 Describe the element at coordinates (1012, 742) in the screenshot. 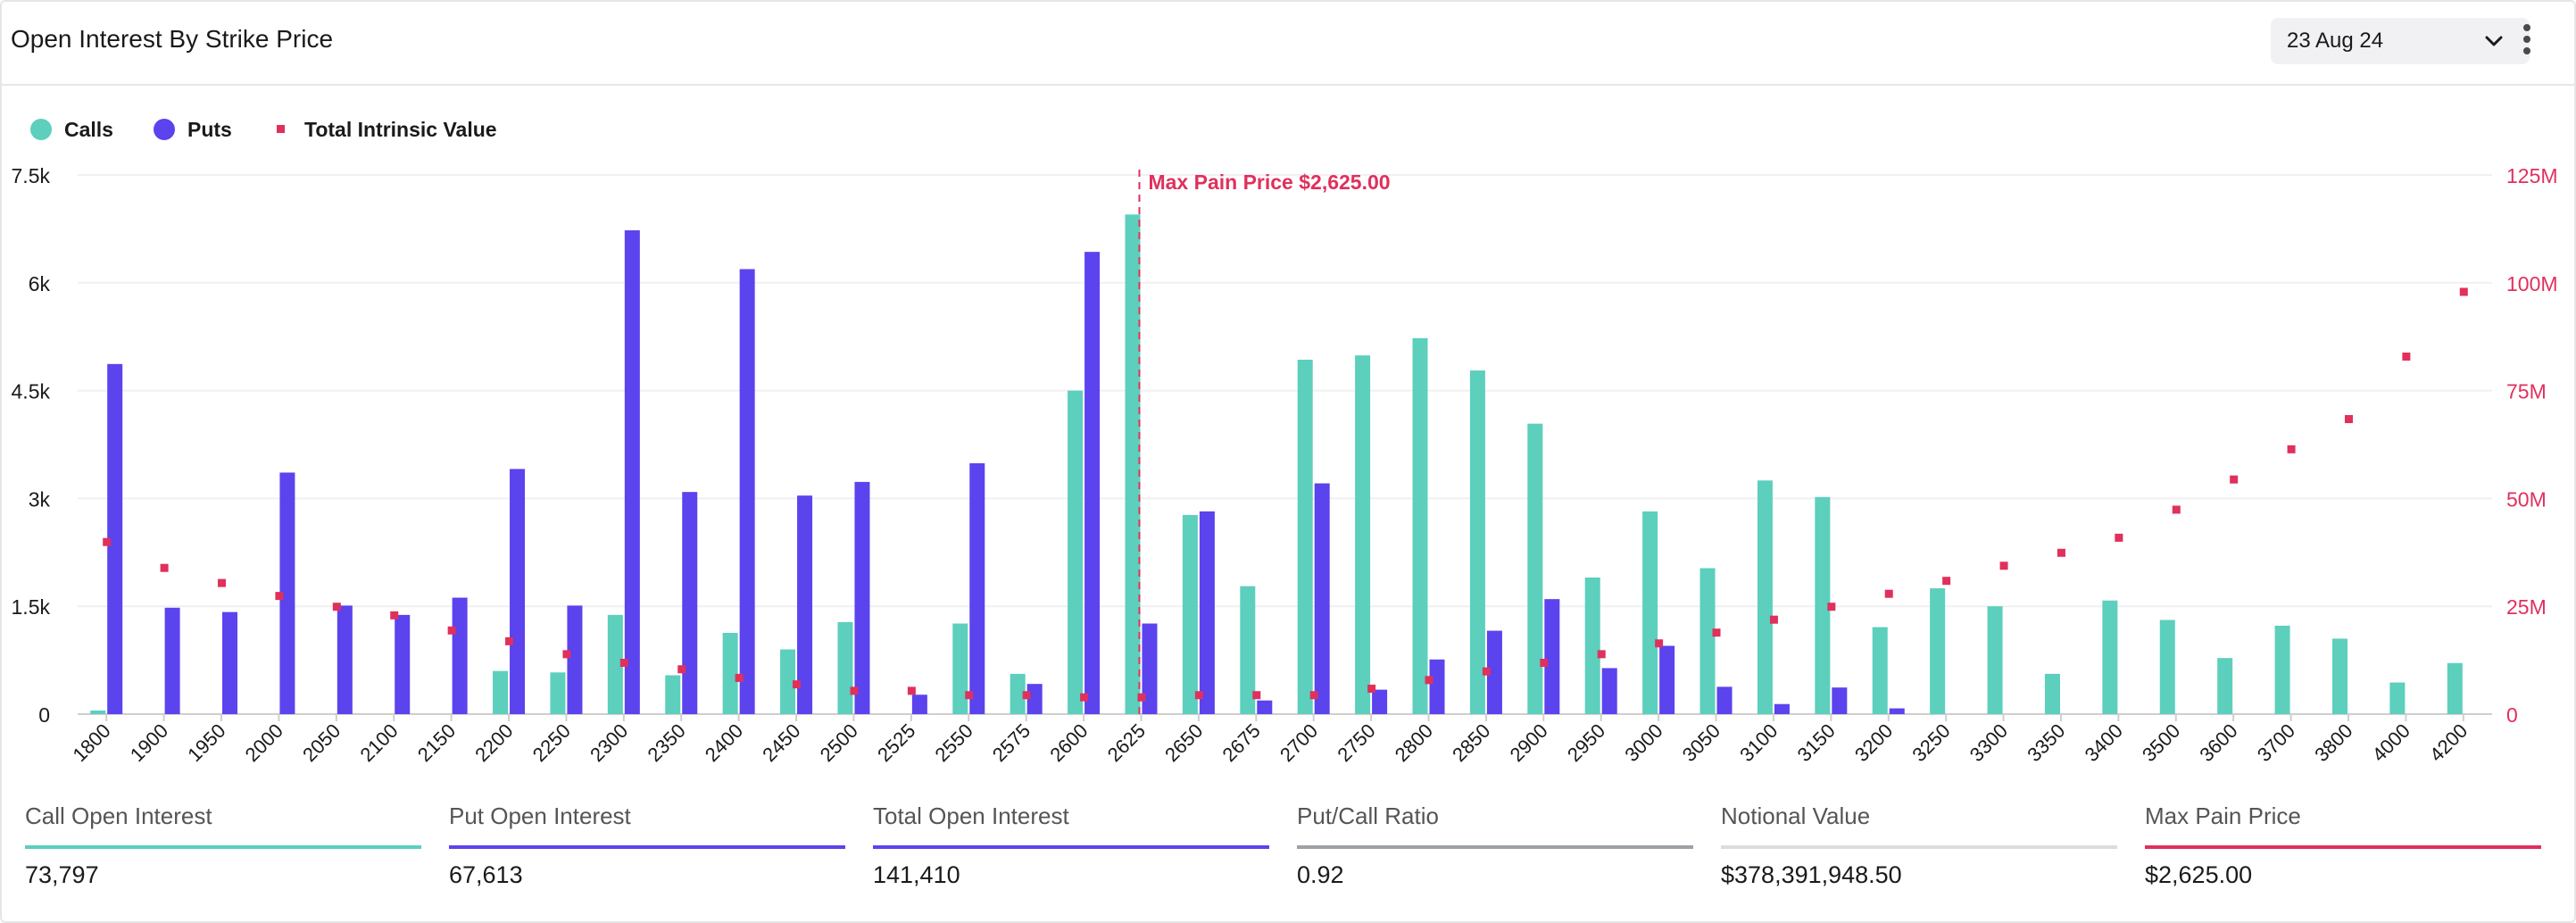

I see `x-tick-label: 2575` at that location.